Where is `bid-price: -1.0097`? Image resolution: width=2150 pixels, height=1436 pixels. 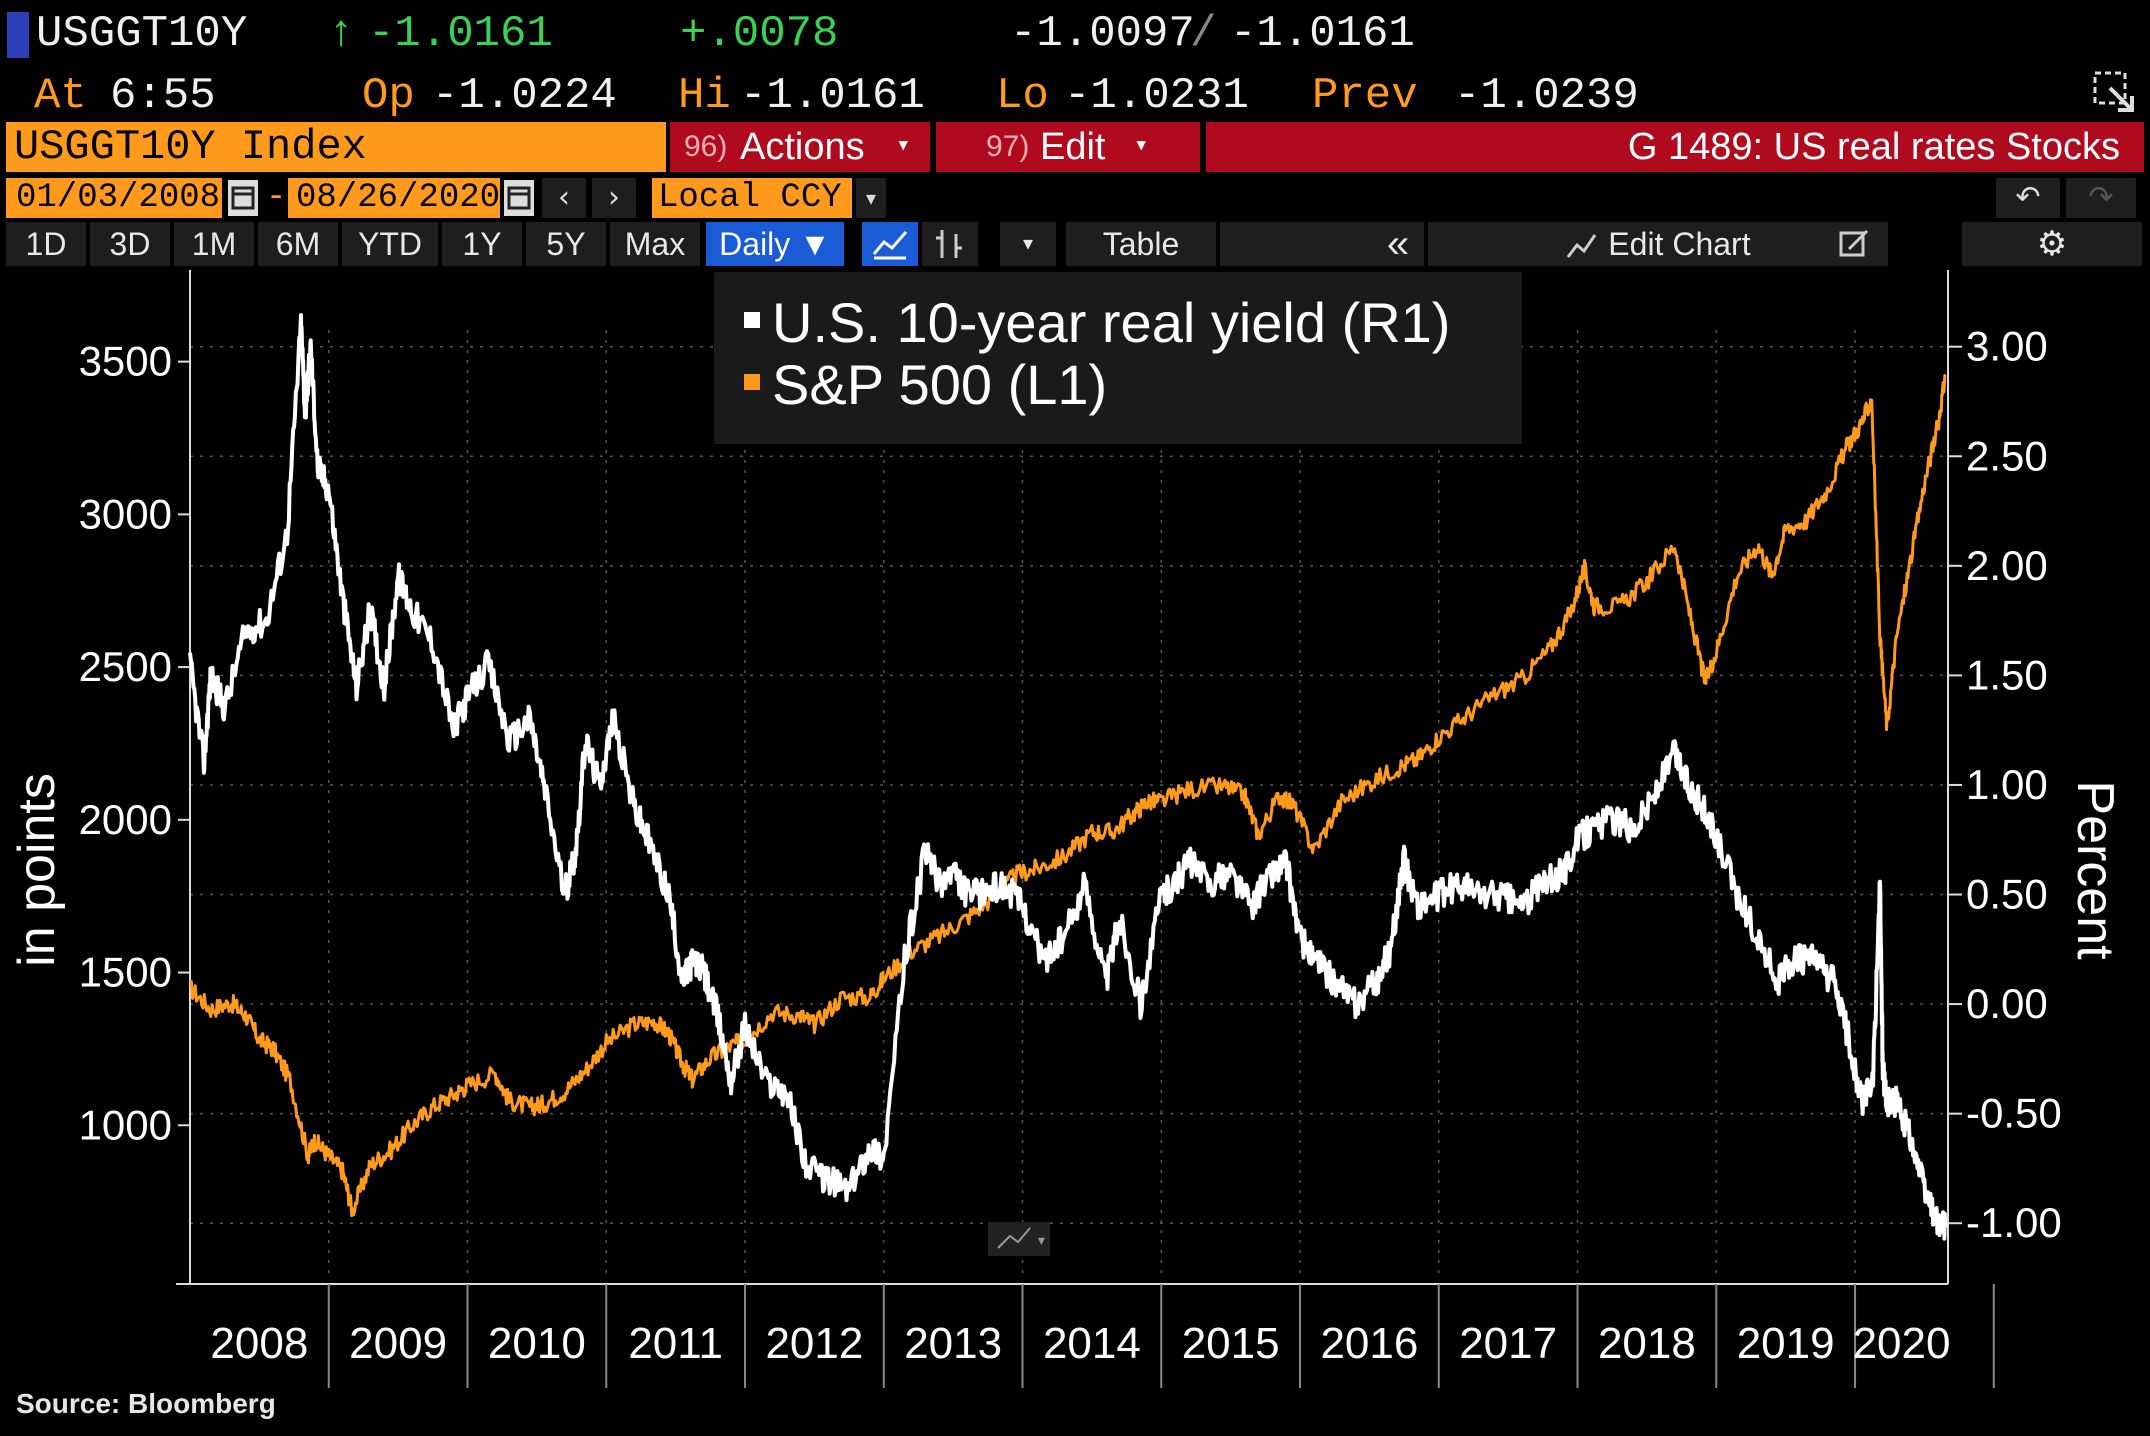
bid-price: -1.0097 is located at coordinates (1102, 34).